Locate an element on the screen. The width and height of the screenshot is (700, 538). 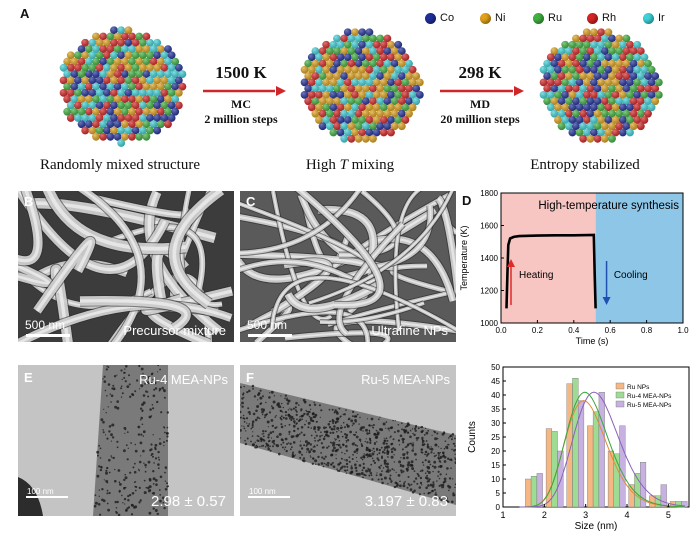
panel-f-label: F is located at coordinates (250, 377).